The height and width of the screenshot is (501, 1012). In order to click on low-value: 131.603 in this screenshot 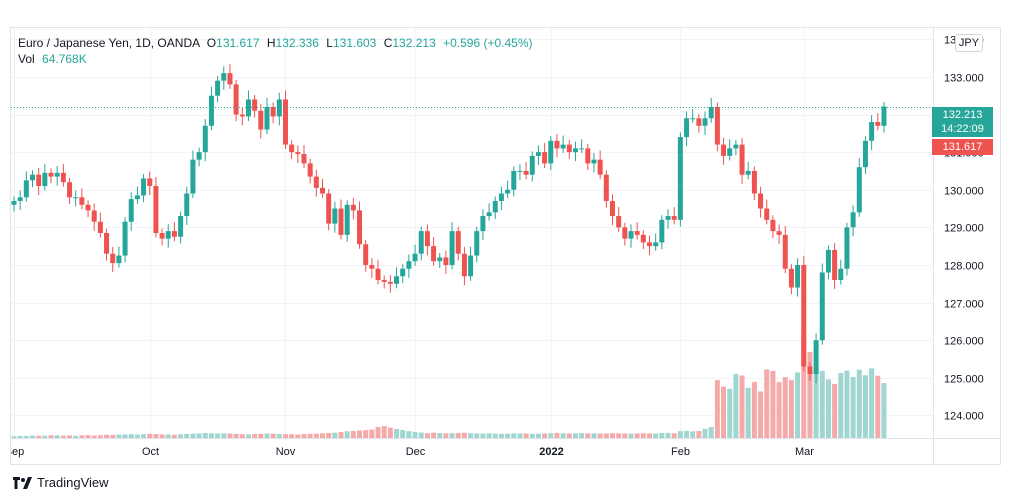, I will do `click(354, 43)`.